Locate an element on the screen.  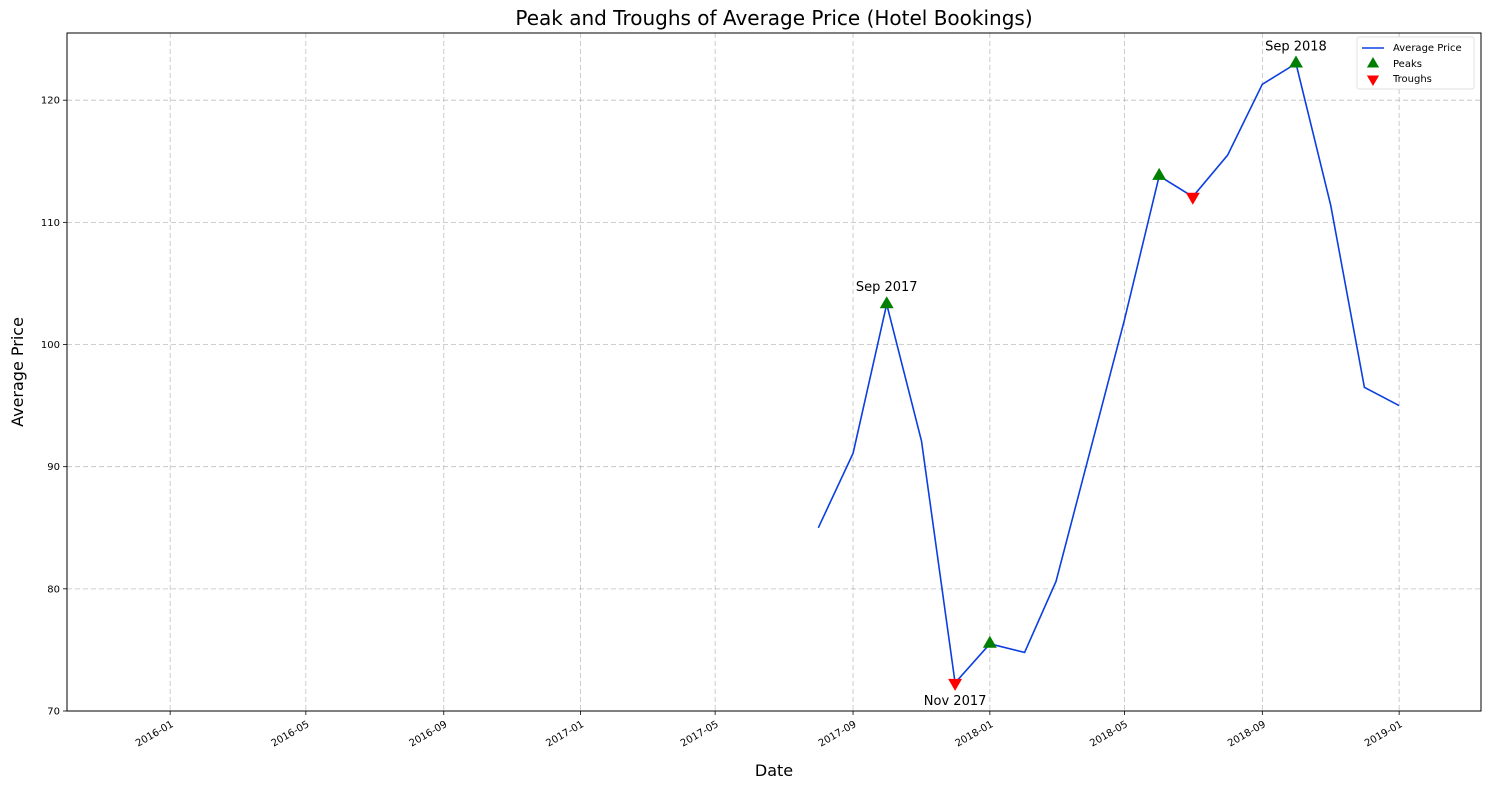
x-tick-label: 2017-09 is located at coordinates (838, 734).